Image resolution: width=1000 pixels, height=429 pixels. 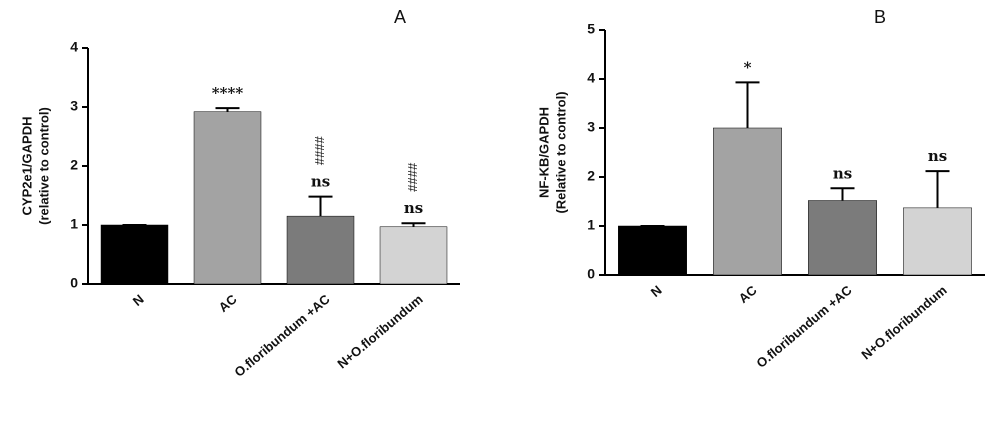 I want to click on significance-label: *, so click(x=748, y=67).